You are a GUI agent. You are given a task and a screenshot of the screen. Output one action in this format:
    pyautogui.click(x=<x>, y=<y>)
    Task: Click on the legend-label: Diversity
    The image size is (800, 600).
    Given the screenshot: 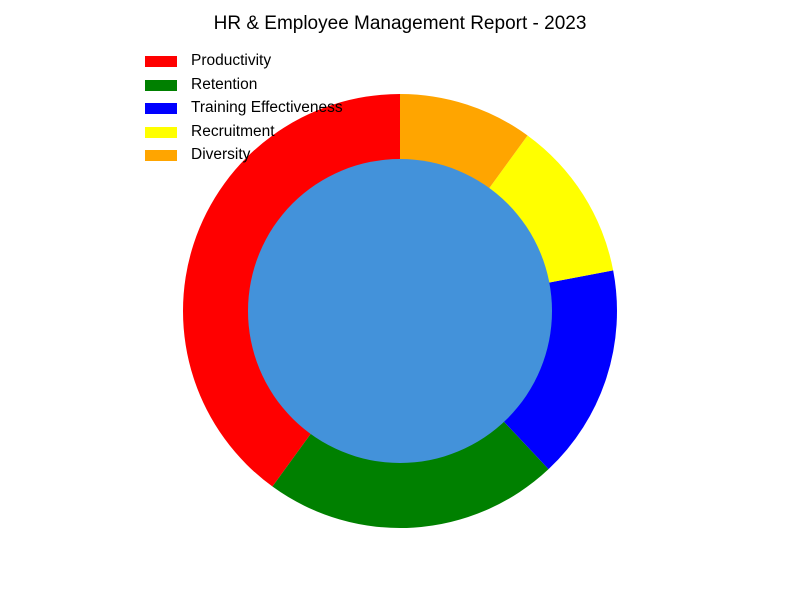 What is the action you would take?
    pyautogui.click(x=220, y=155)
    